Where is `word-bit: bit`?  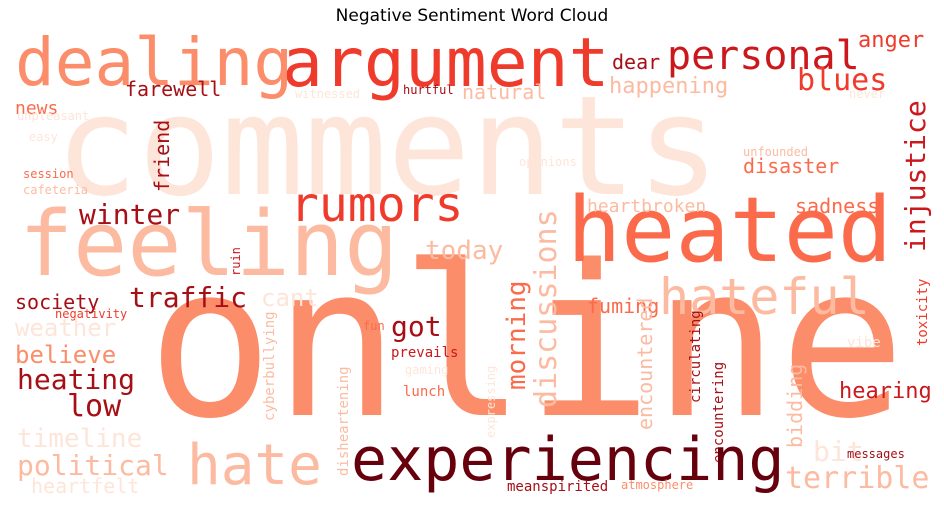 word-bit: bit is located at coordinates (838, 451).